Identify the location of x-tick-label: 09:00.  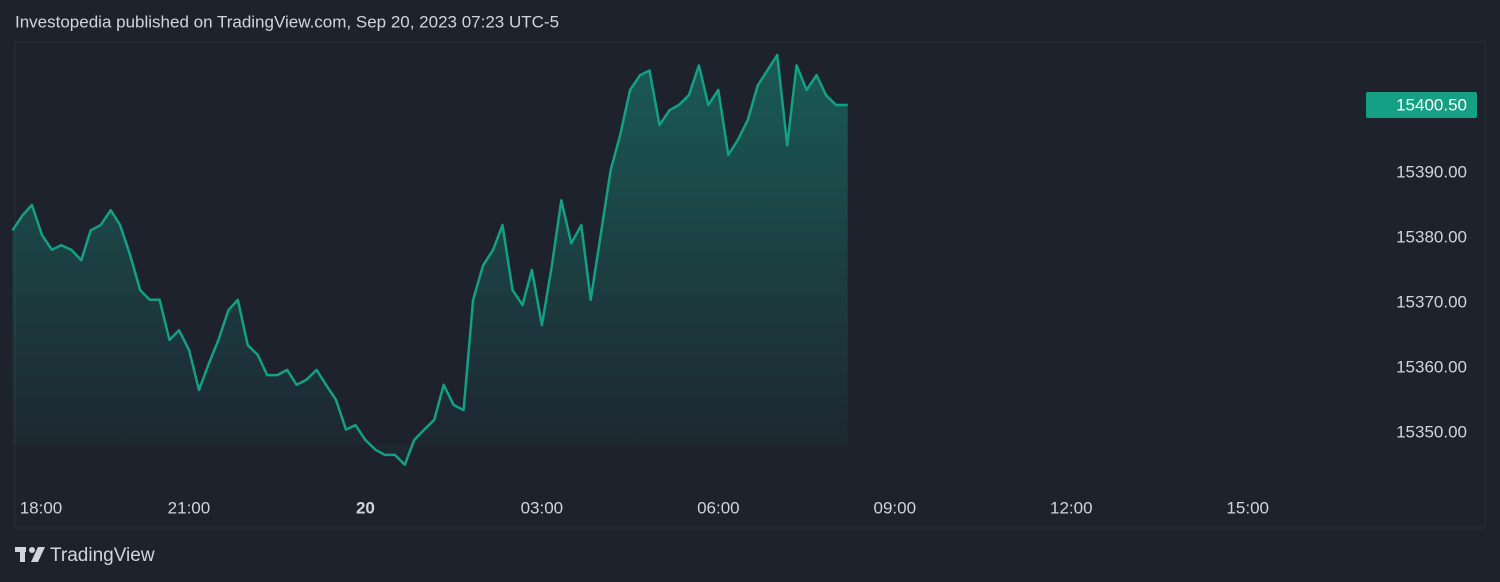
(895, 507).